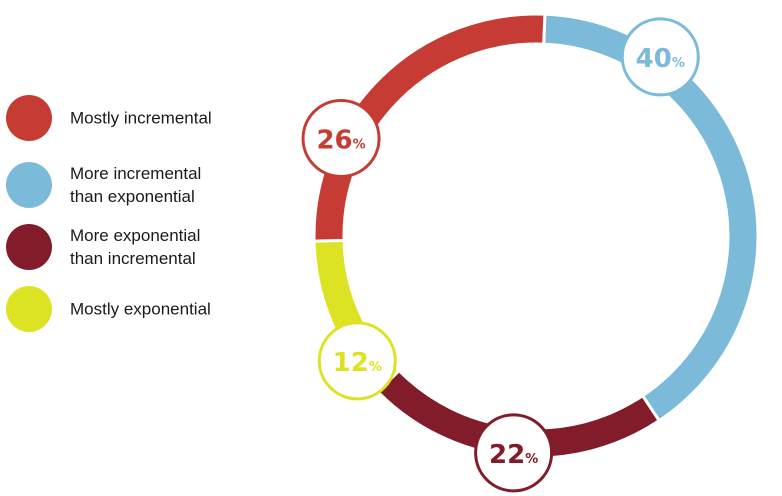 The image size is (782, 496). I want to click on percent-value: 12, so click(351, 363).